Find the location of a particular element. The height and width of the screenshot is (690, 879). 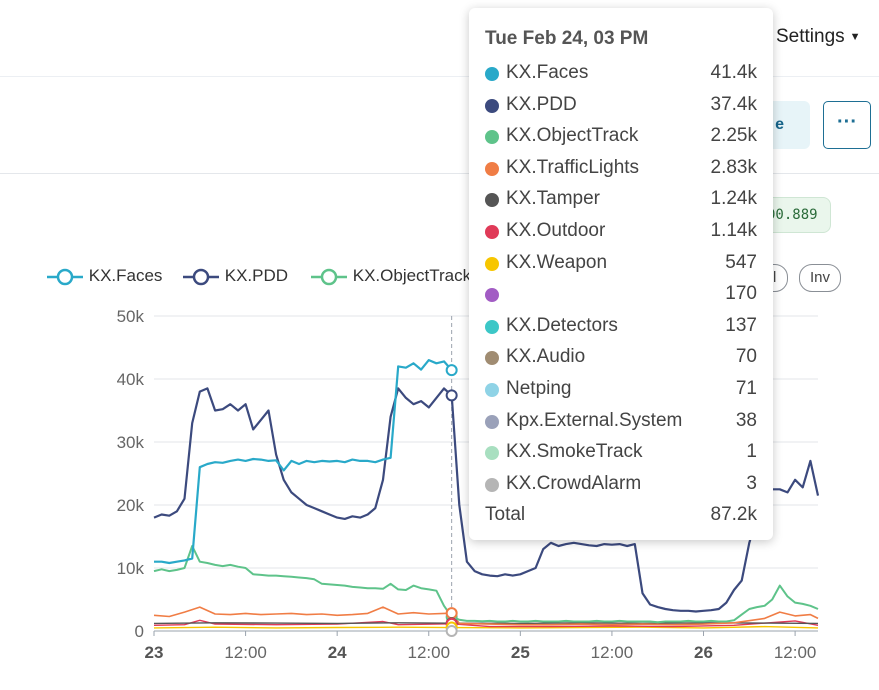

tooltip-series-name: KX.Faces is located at coordinates (547, 72).